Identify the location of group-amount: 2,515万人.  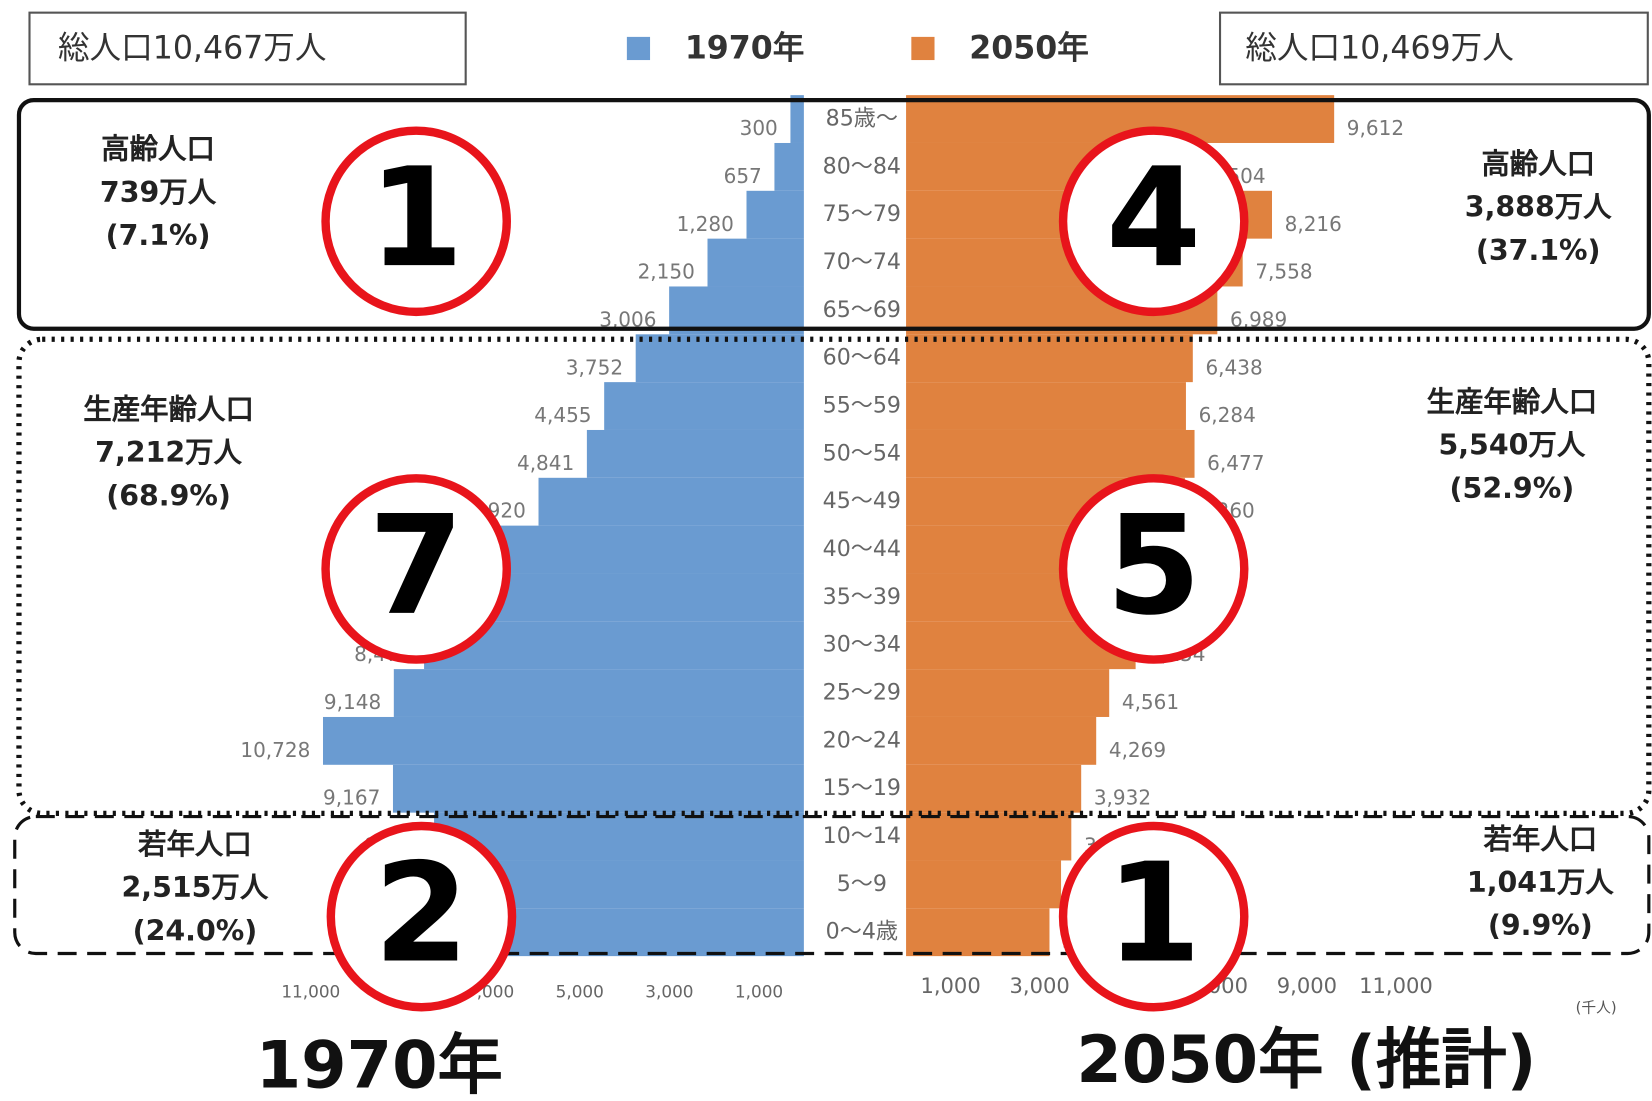
(194, 887).